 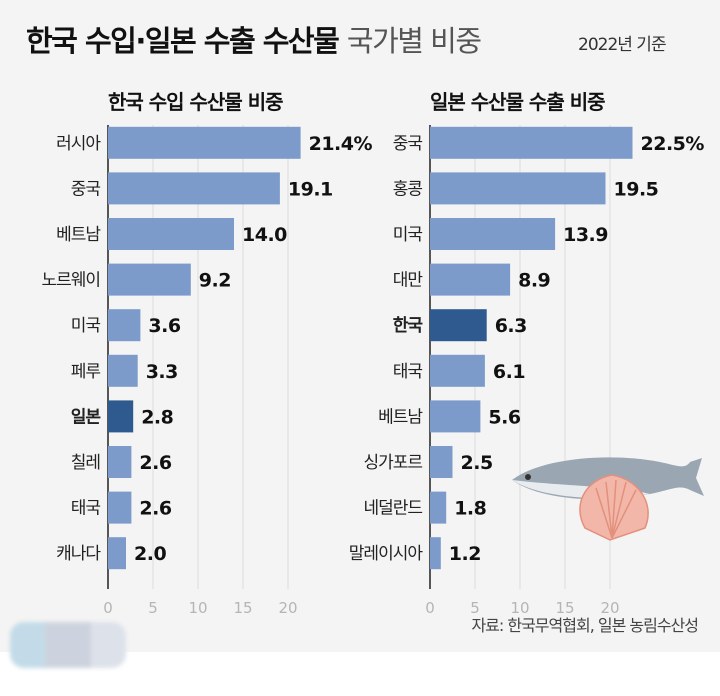 What do you see at coordinates (534, 281) in the screenshot?
I see `value-label: 8.9` at bounding box center [534, 281].